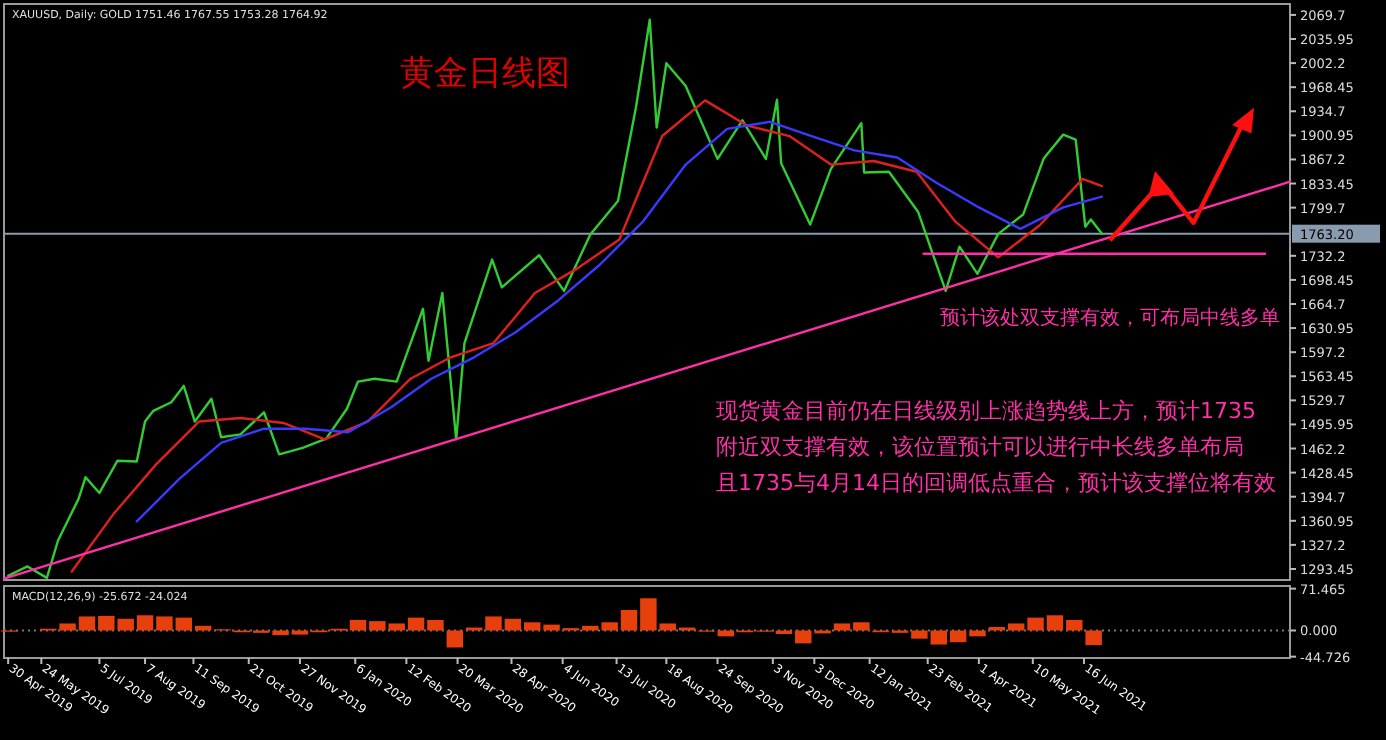 The image size is (1386, 740). What do you see at coordinates (996, 483) in the screenshot?
I see `annotation: 且1735与4月14日的回调低点重合，预计该支撑位将有效` at bounding box center [996, 483].